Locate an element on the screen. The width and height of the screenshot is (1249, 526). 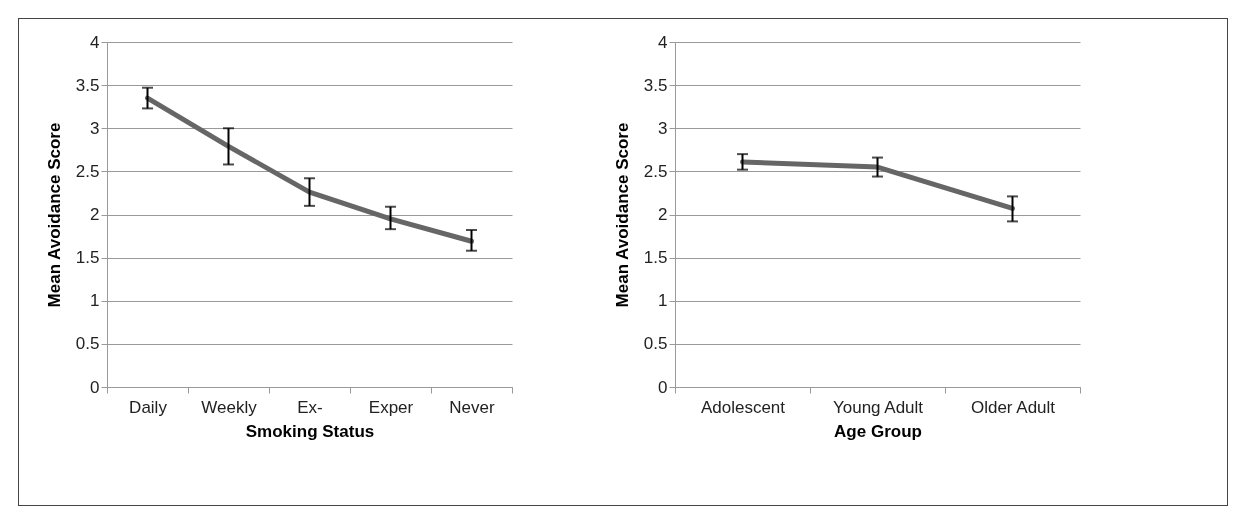
x-tick-label: Weekly is located at coordinates (229, 407).